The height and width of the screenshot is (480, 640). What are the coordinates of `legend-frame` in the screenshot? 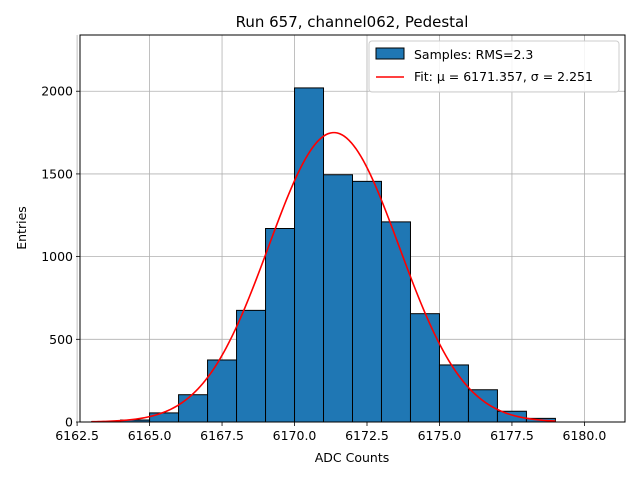 It's located at (494, 66).